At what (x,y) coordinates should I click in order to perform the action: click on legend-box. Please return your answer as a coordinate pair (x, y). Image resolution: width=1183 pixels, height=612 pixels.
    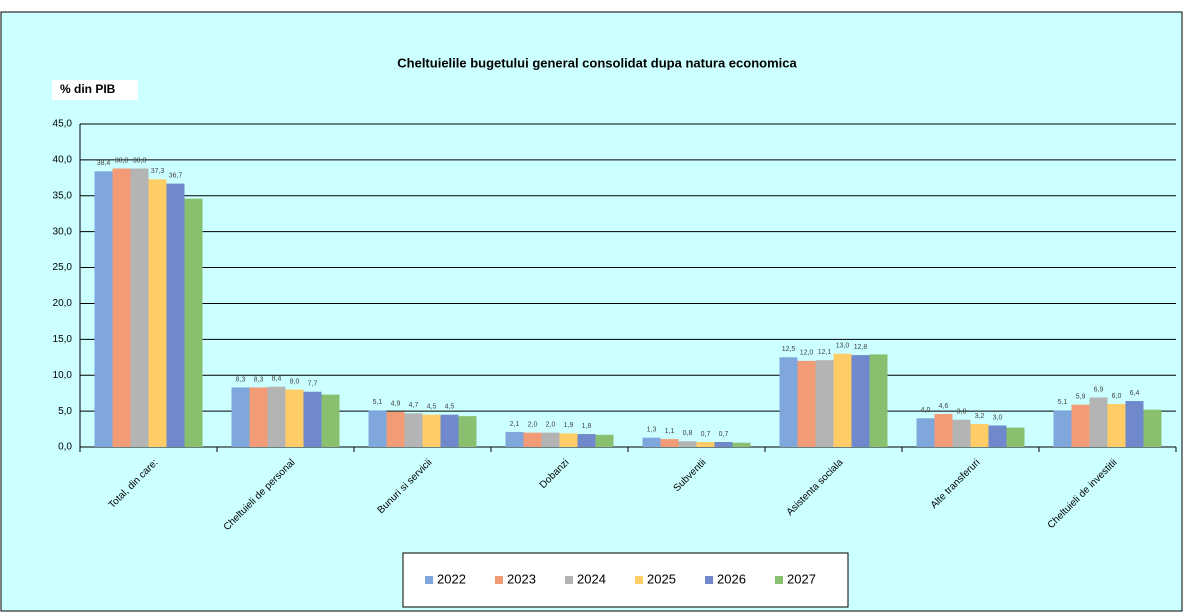
    Looking at the image, I should click on (625, 580).